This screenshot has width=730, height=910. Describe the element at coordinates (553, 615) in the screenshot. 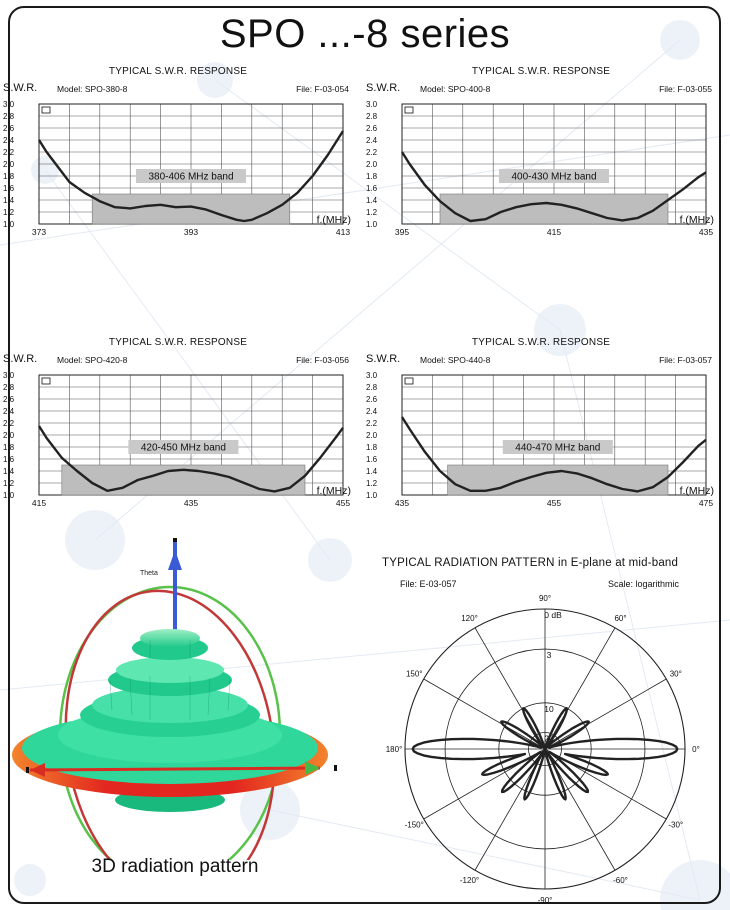

I see `radial-label: 0 dB` at that location.